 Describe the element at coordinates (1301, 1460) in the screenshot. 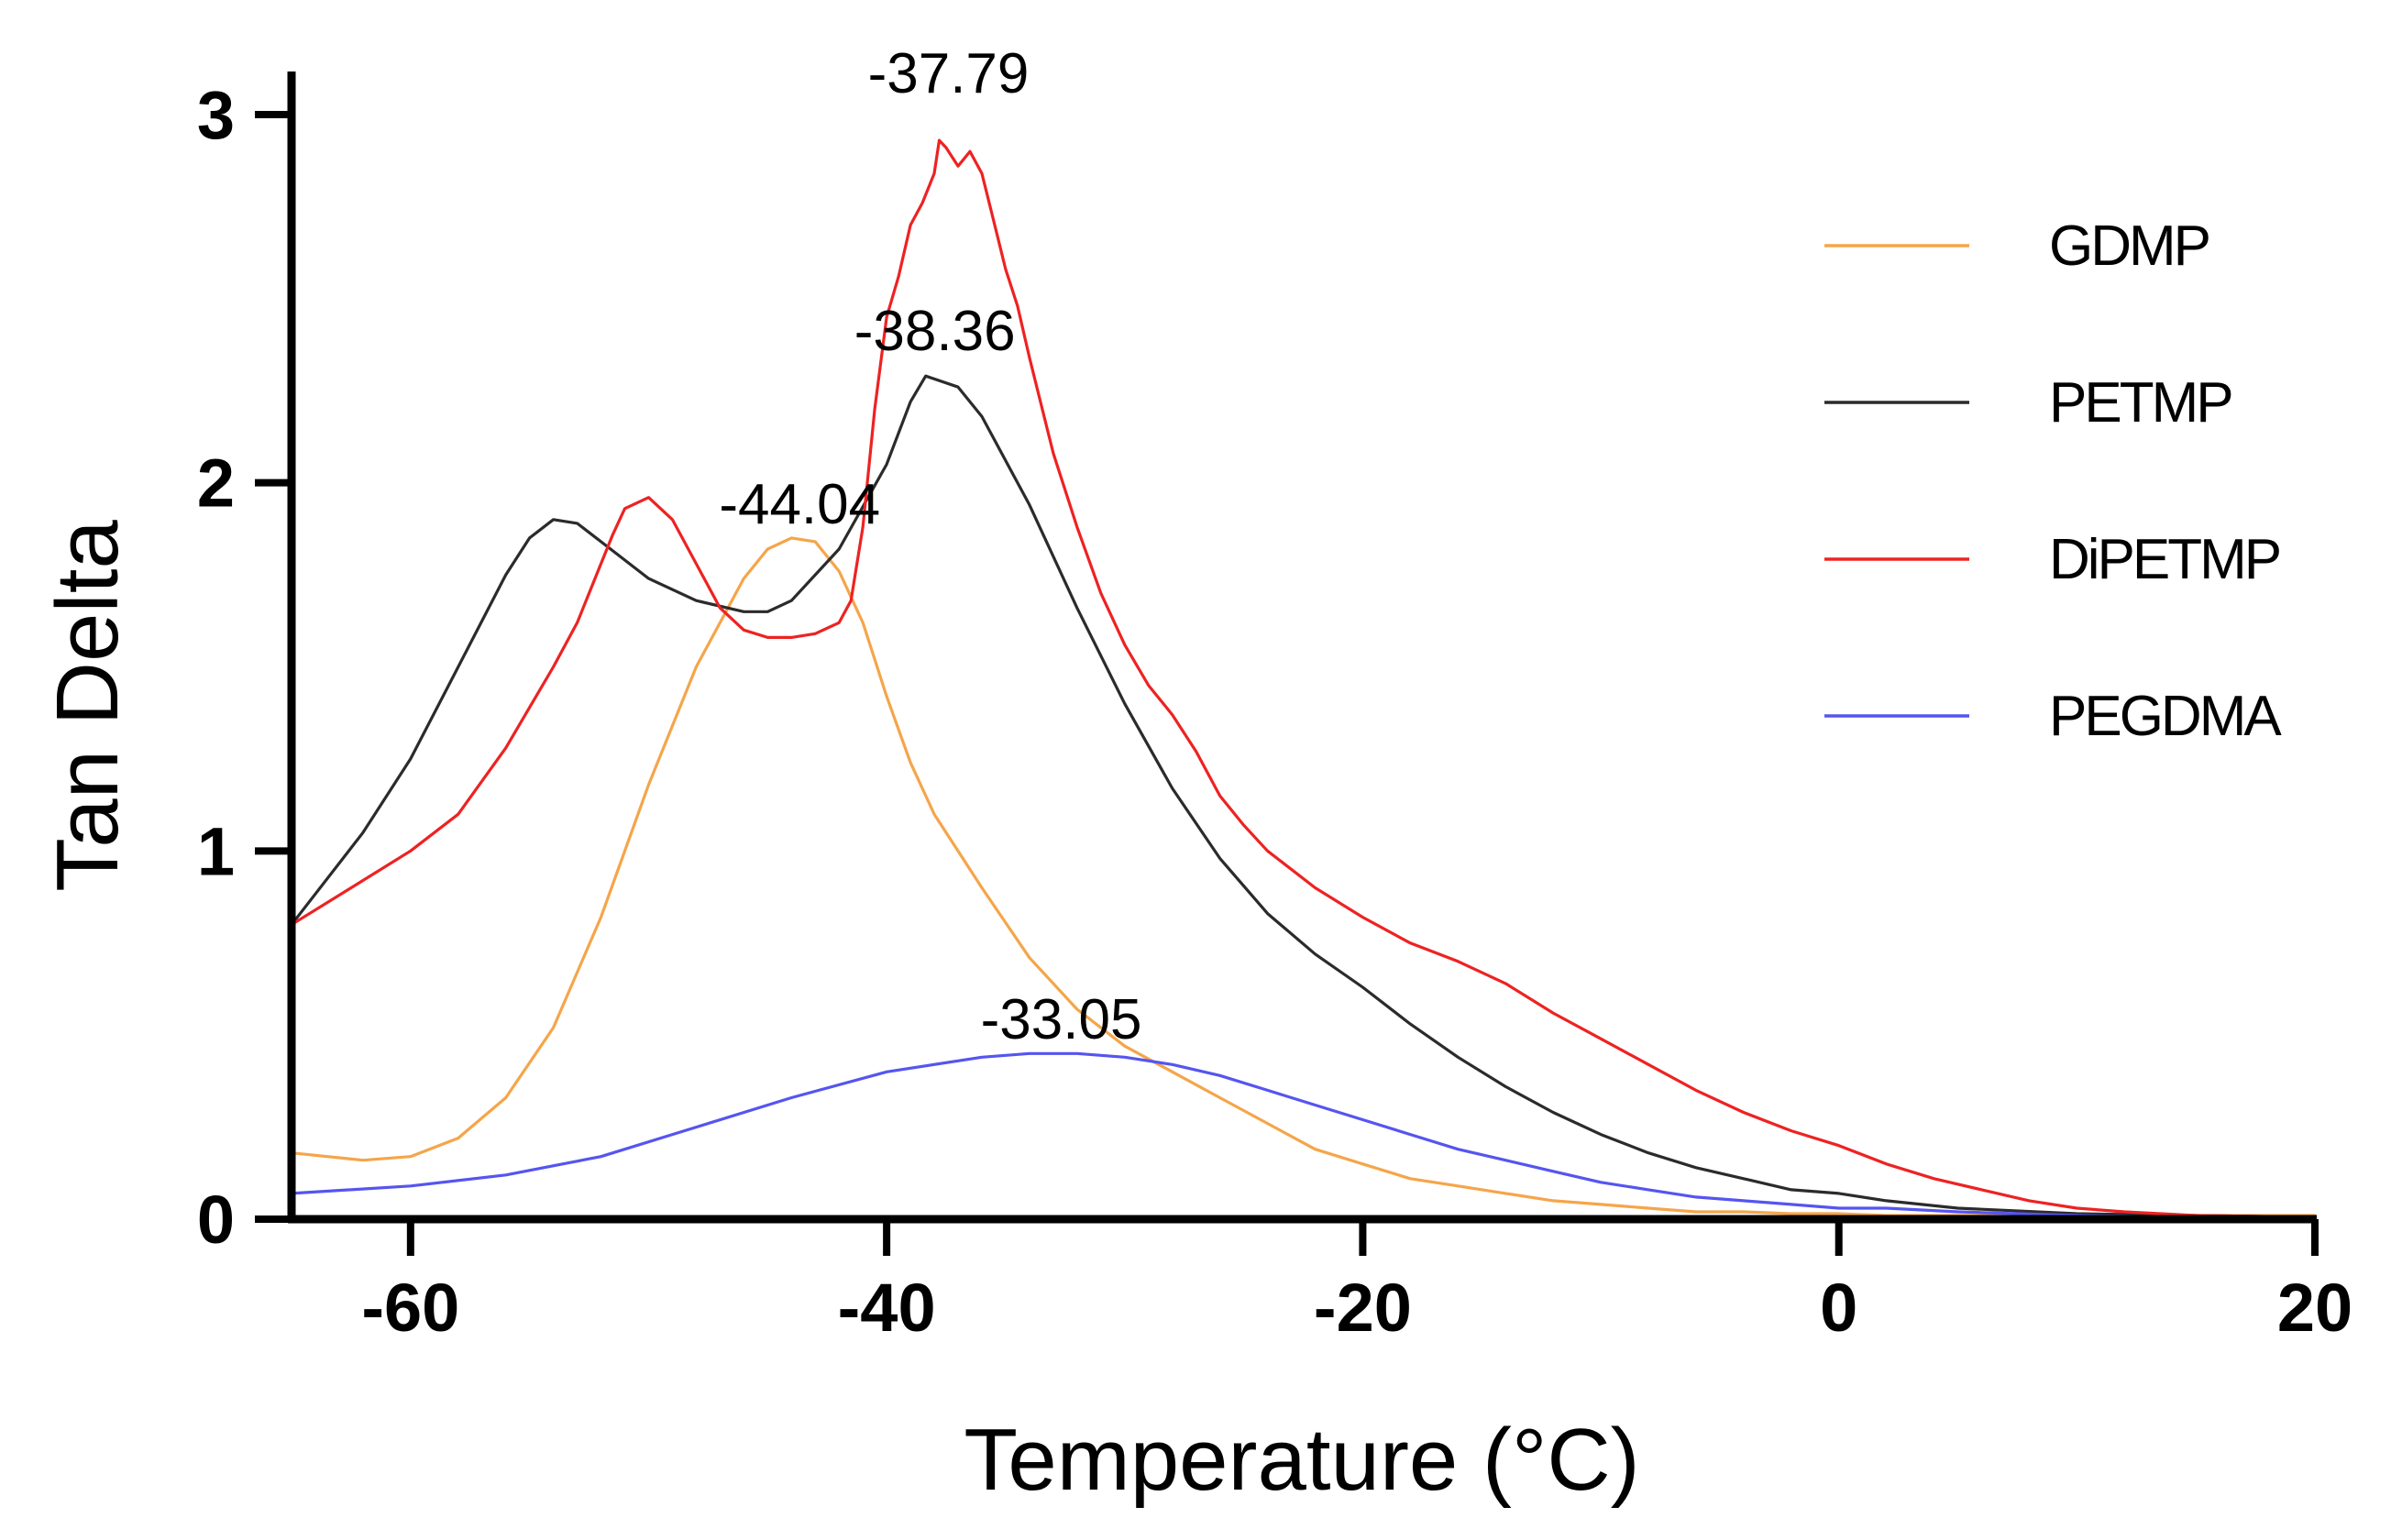

I see `x-axis-title: Temperature (°C)` at that location.